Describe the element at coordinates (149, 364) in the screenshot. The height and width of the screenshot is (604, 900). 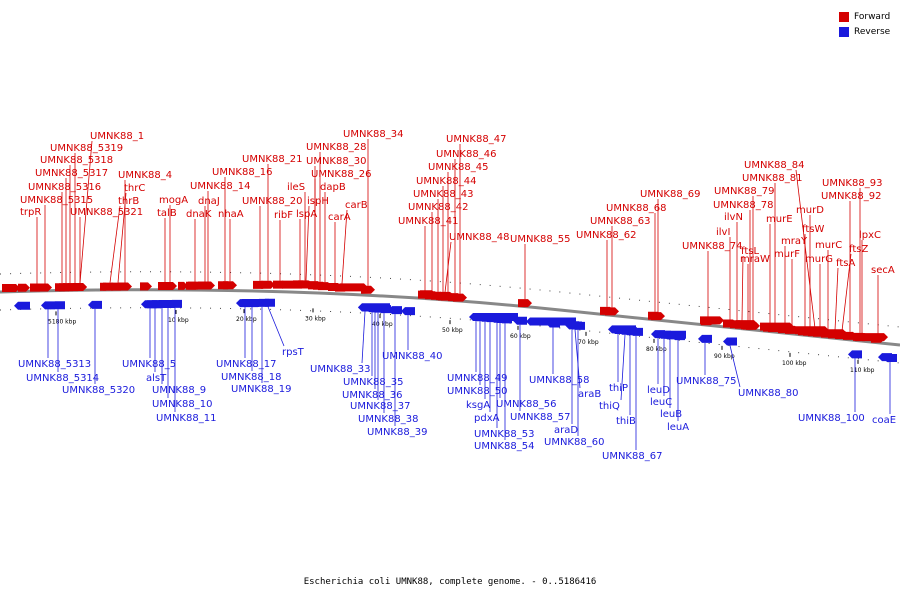
I see `reverse-gene-label: UMNK88_5` at that location.